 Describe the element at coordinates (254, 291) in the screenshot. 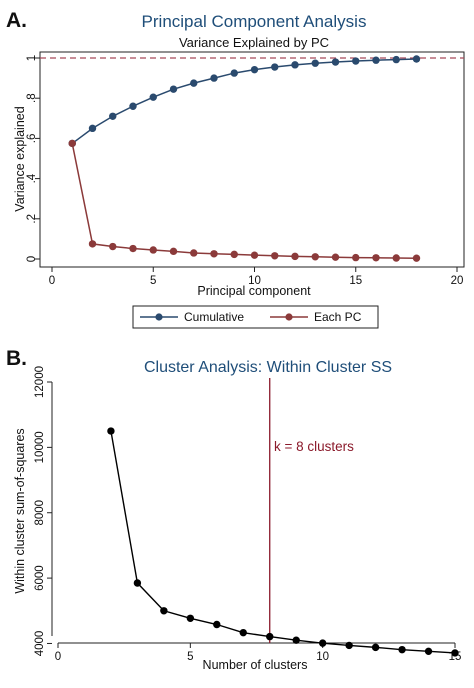

I see `pca-x-axis-label: Principal component` at that location.